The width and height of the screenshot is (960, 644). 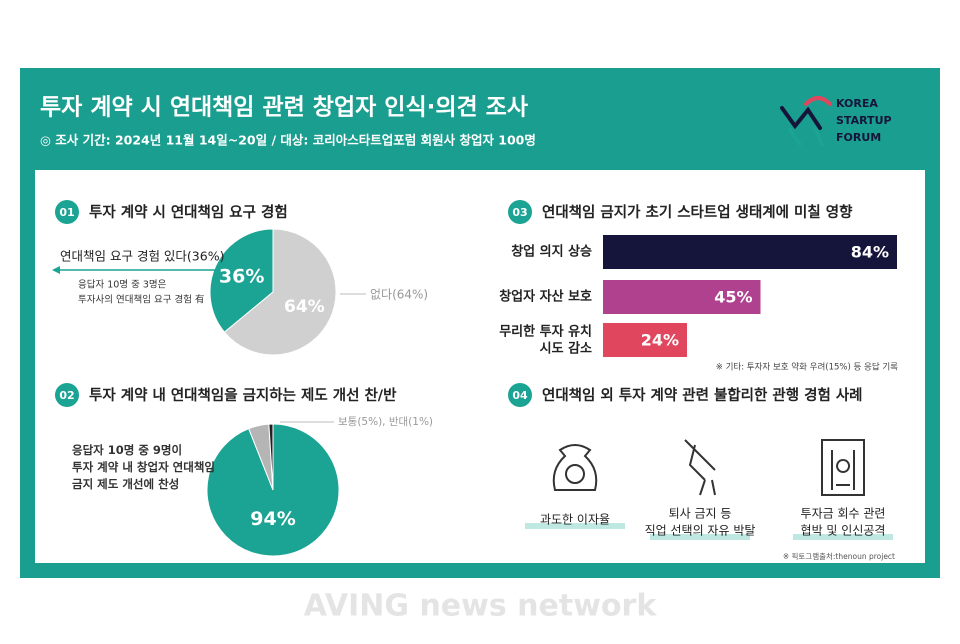 I want to click on section-title: 투자 계약 시 연대책임 요구 경험, so click(x=188, y=212).